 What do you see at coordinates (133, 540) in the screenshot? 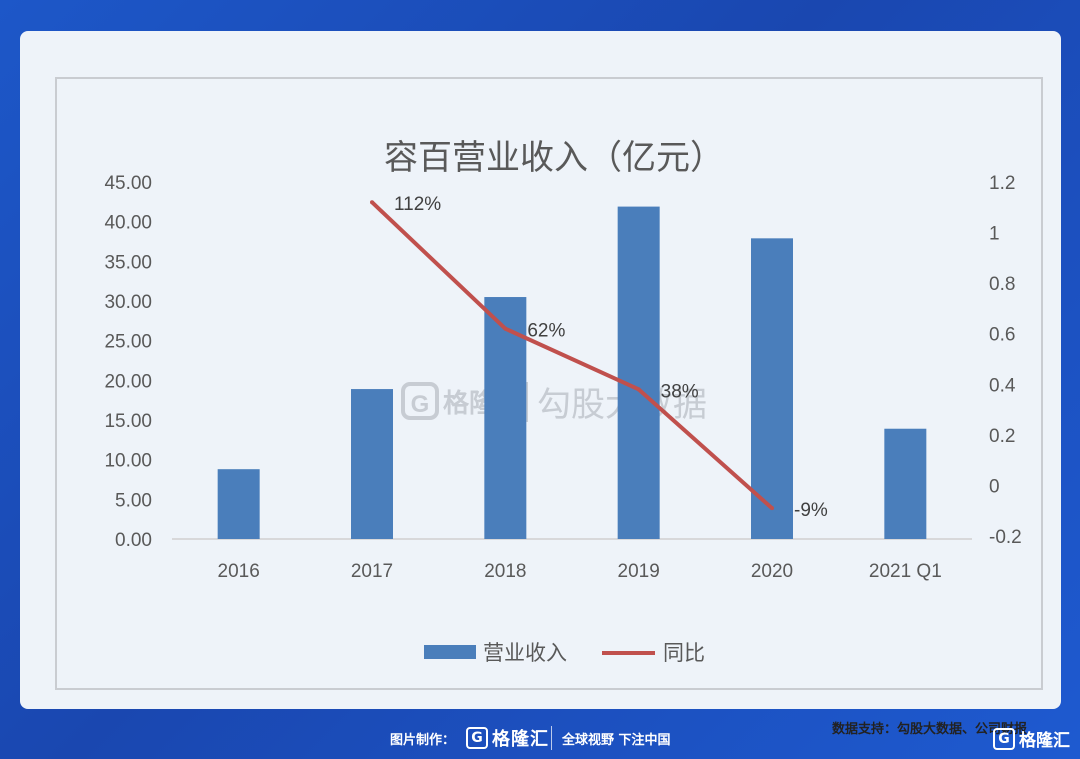
I see `y-left-tick-label: 0.00` at bounding box center [133, 540].